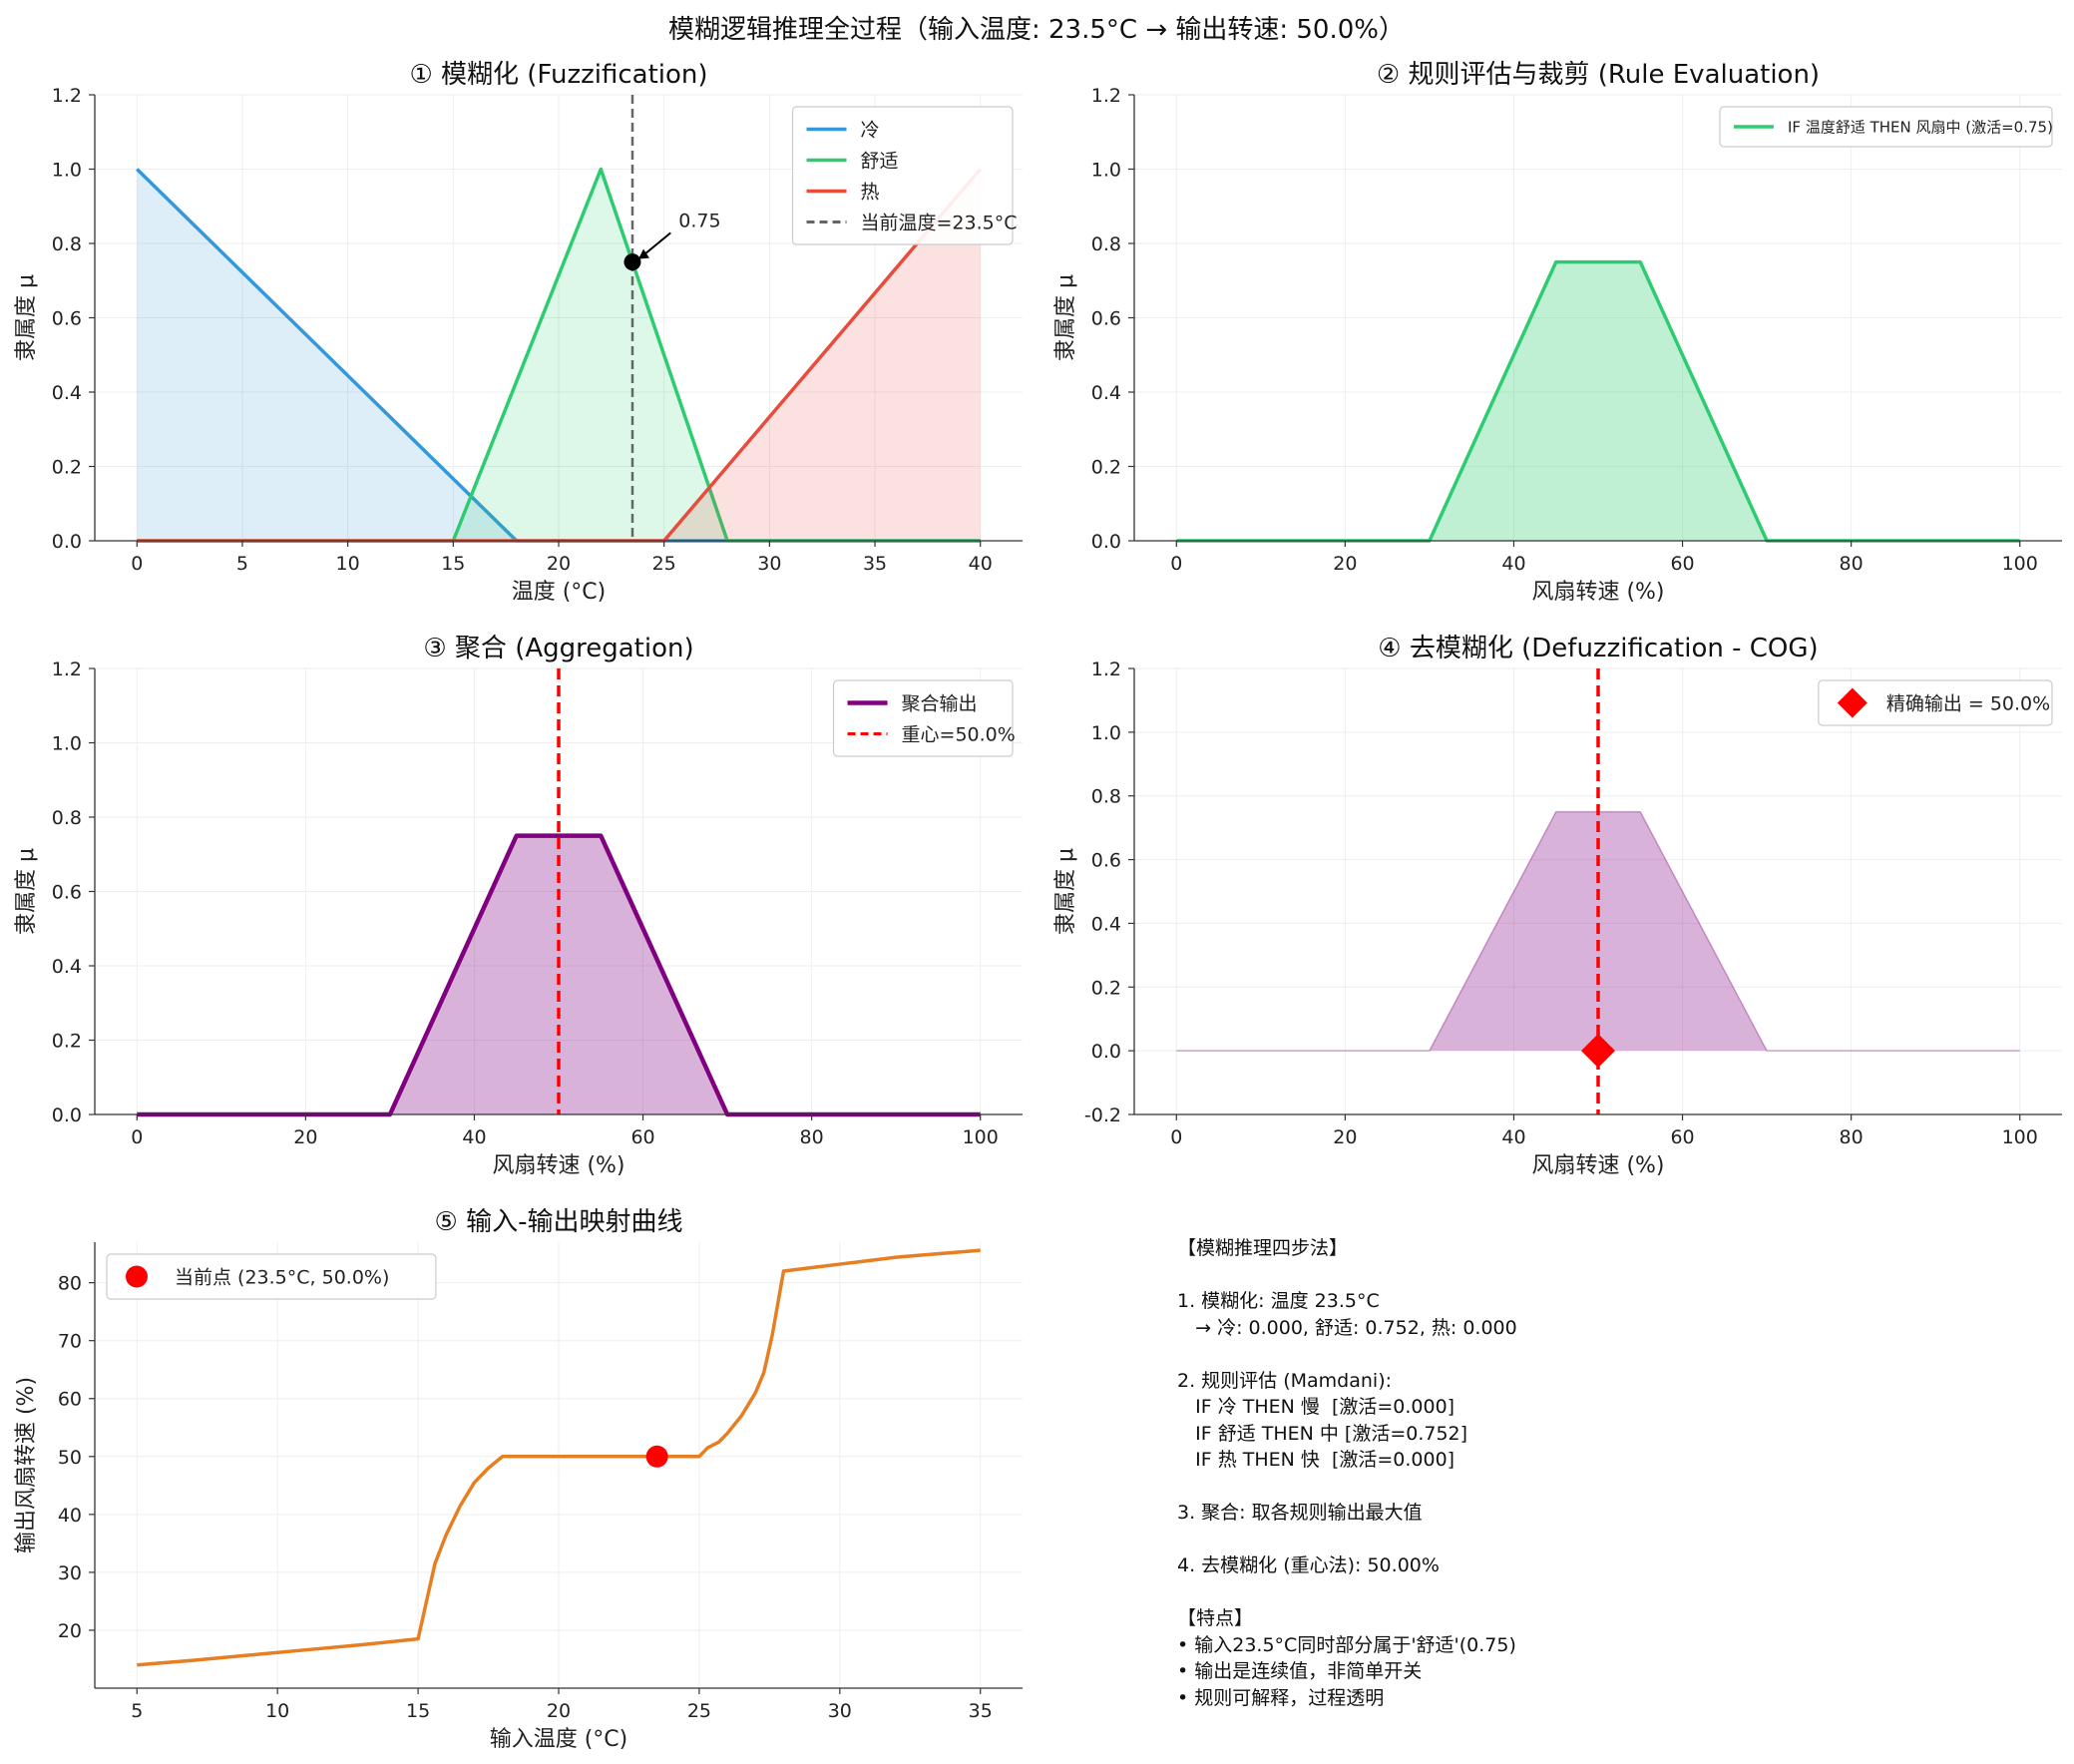 This screenshot has width=2074, height=1764. I want to click on legend-label: 精确输出 = 50.0%, so click(1968, 703).